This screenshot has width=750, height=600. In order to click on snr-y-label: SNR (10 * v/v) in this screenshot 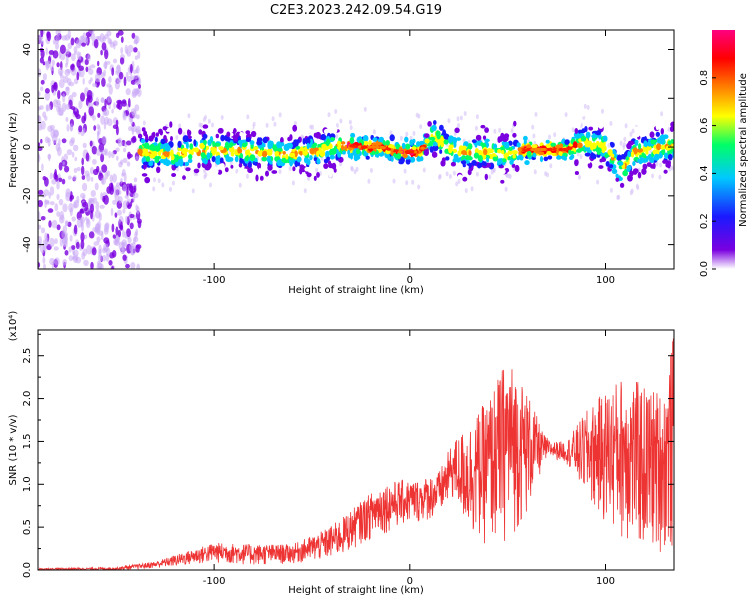, I will do `click(13, 449)`.